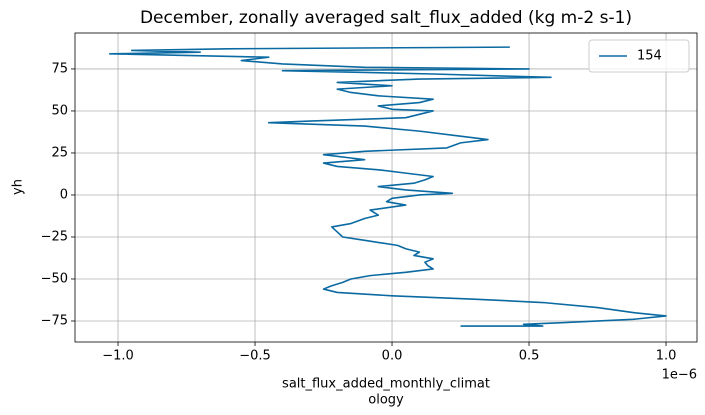 This screenshot has width=705, height=415. What do you see at coordinates (679, 375) in the screenshot?
I see `x-offset-label: 1e−6` at bounding box center [679, 375].